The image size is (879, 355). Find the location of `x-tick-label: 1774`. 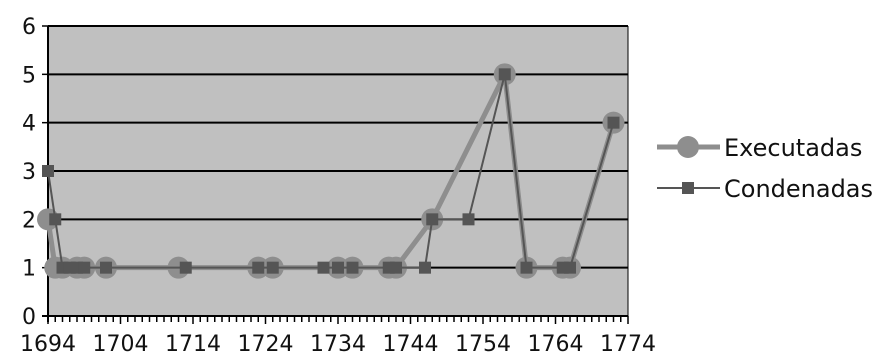

x-tick-label: 1774 is located at coordinates (628, 343).